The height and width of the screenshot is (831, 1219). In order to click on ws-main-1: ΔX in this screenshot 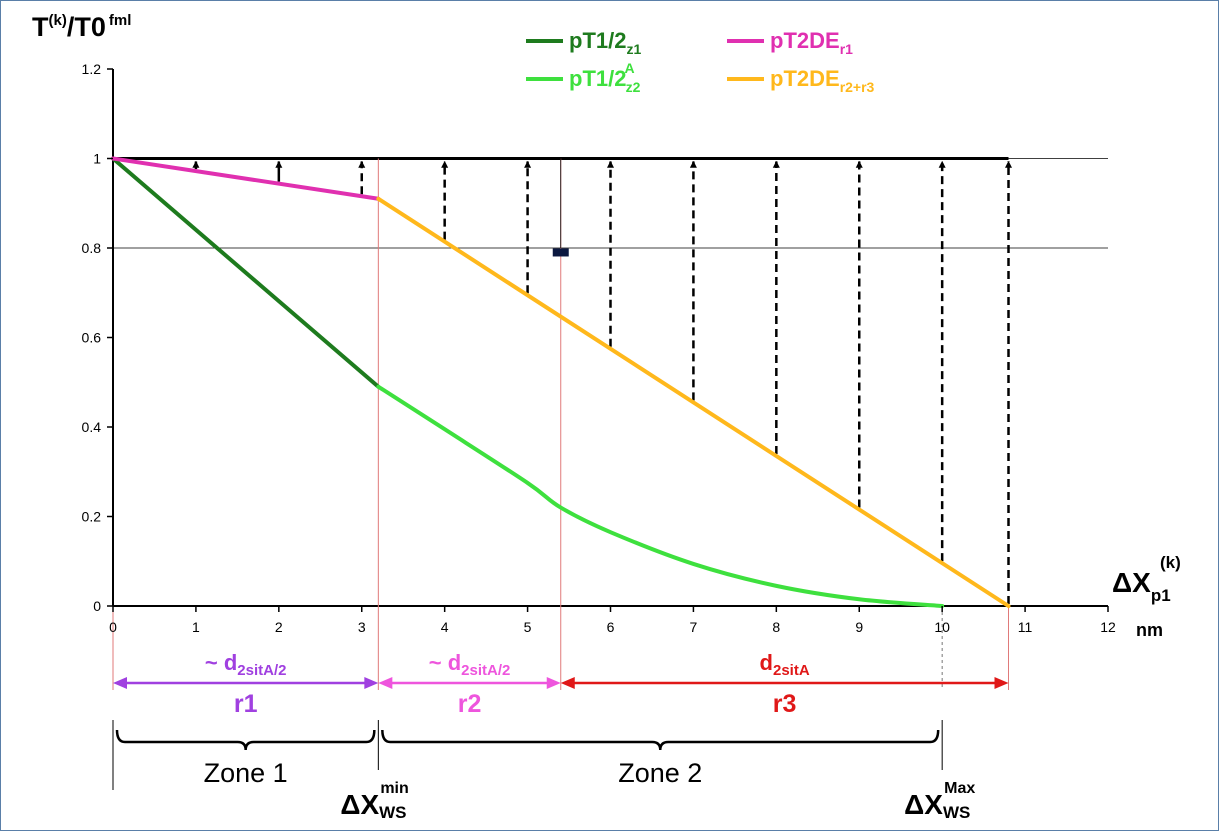, I will do `click(923, 804)`.